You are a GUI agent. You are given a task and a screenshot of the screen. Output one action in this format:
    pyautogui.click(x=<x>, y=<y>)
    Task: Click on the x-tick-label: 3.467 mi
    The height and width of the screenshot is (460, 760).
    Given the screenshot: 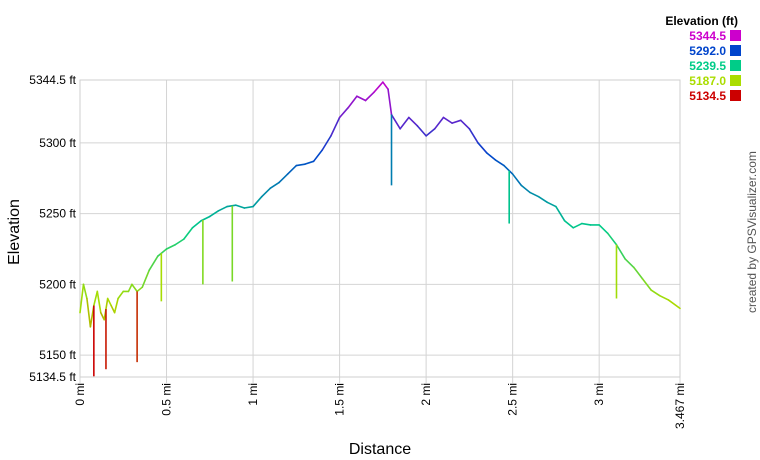 What is the action you would take?
    pyautogui.click(x=680, y=406)
    